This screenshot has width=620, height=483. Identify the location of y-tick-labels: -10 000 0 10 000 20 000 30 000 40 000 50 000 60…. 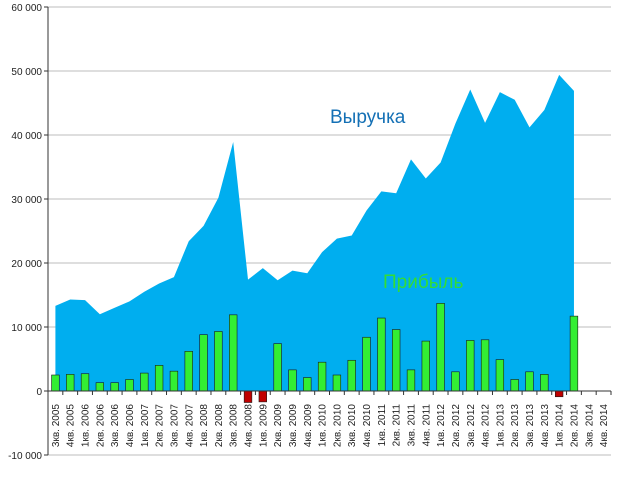
(25, 232).